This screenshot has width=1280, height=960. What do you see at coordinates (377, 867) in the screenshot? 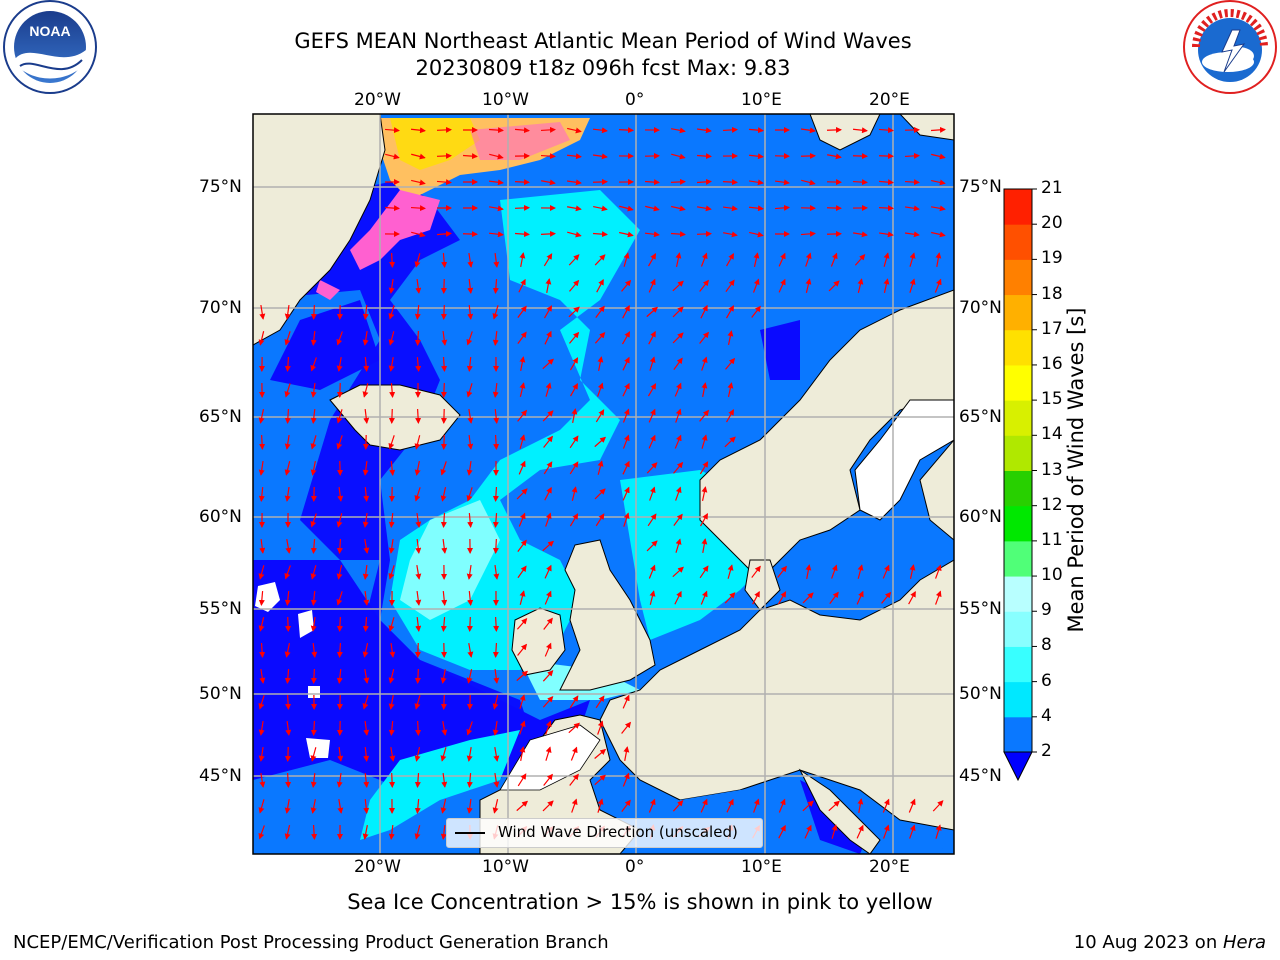
I see `lon-tick-bottom: 20°W` at bounding box center [377, 867].